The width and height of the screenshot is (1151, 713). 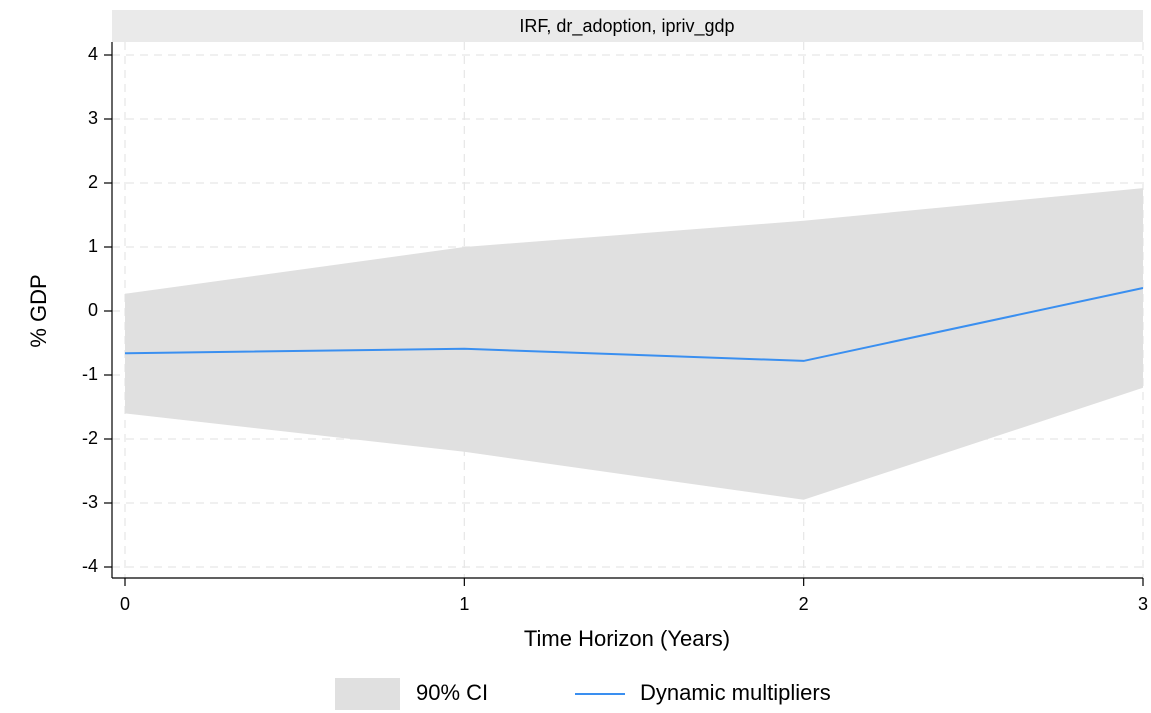 What do you see at coordinates (452, 692) in the screenshot?
I see `legend-label: 90% CI` at bounding box center [452, 692].